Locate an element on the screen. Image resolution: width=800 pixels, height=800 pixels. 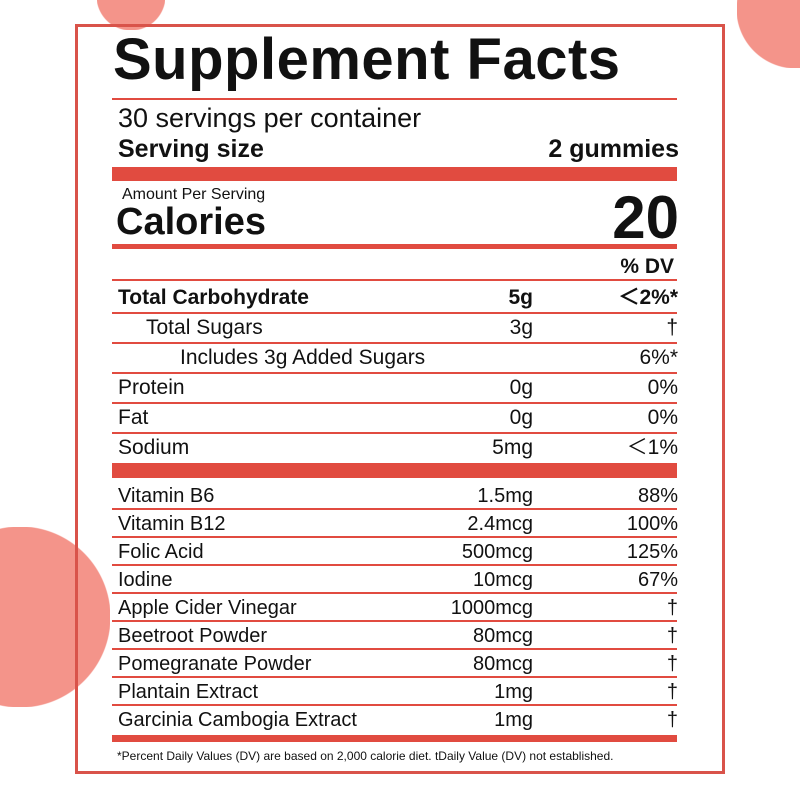
bottom-divider is located at coordinates (394, 738).